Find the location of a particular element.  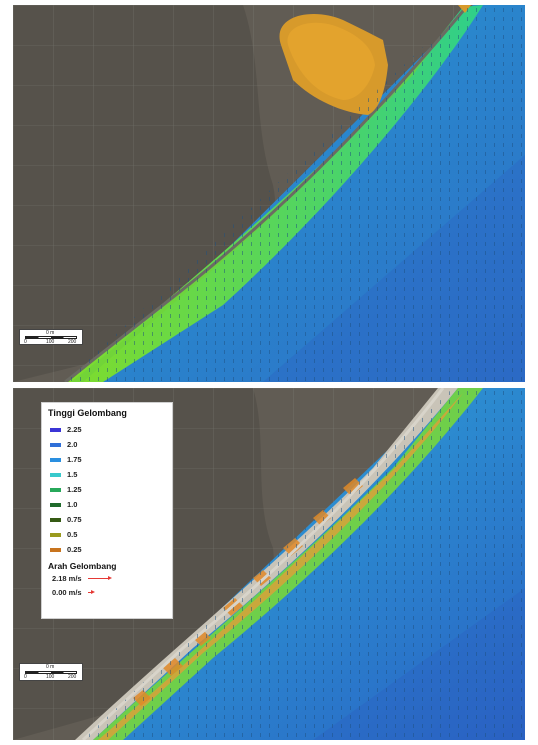

legend-label: 0.5 is located at coordinates (72, 534).